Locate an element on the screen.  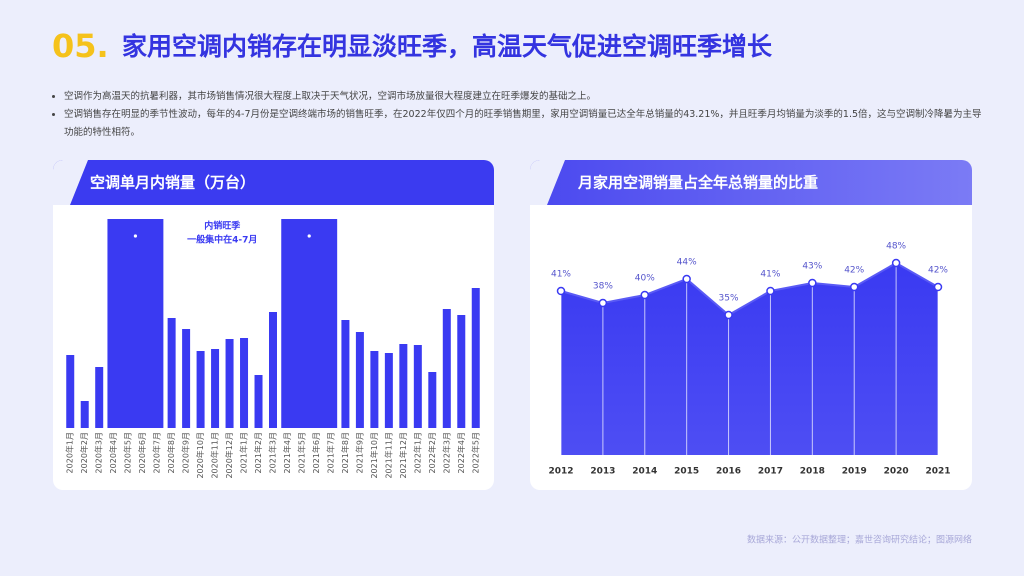
value-label: 48% is located at coordinates (896, 247).